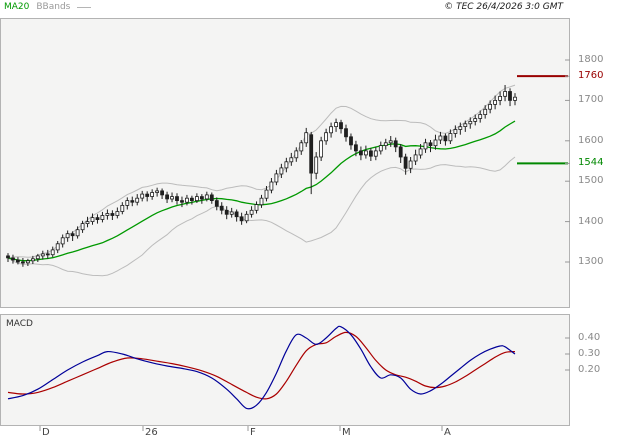 This screenshot has width=627, height=440. What do you see at coordinates (591, 140) in the screenshot?
I see `price-axis-label: 1600` at bounding box center [591, 140].